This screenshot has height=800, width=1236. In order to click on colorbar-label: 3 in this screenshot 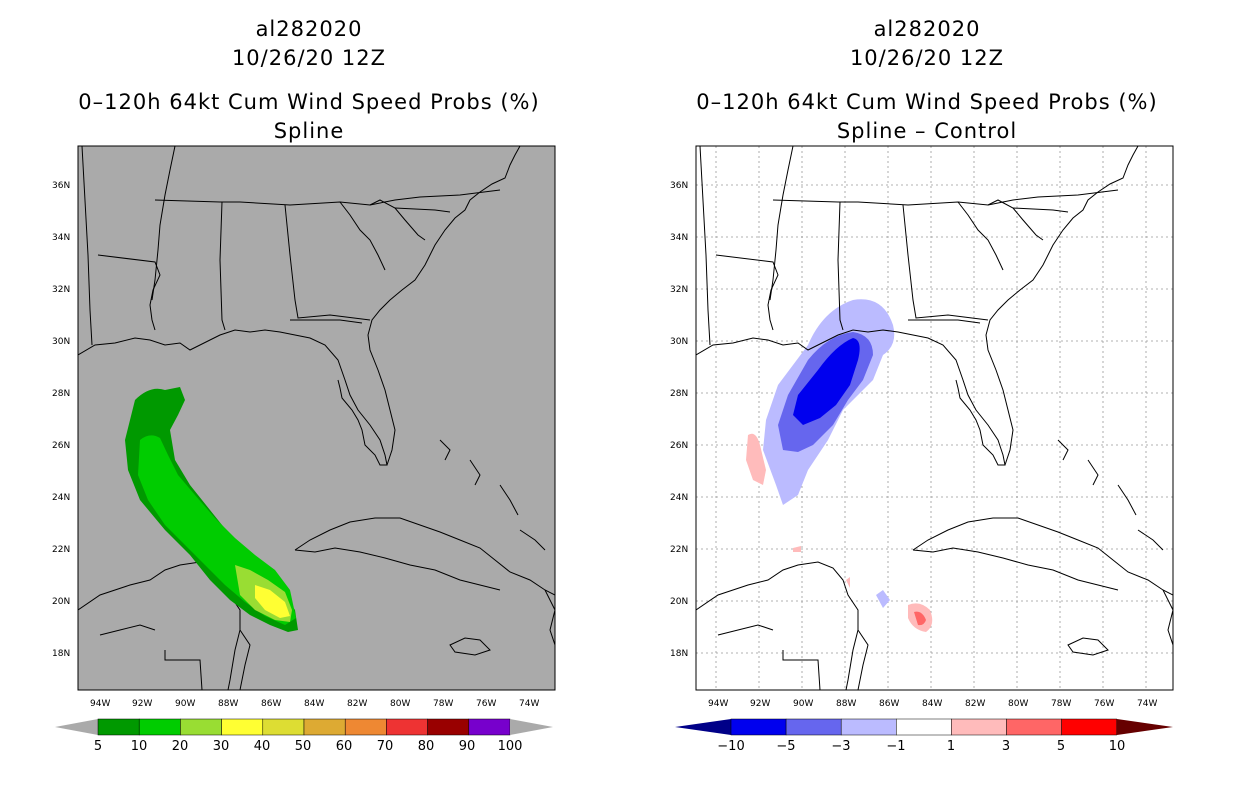, I will do `click(1006, 746)`.